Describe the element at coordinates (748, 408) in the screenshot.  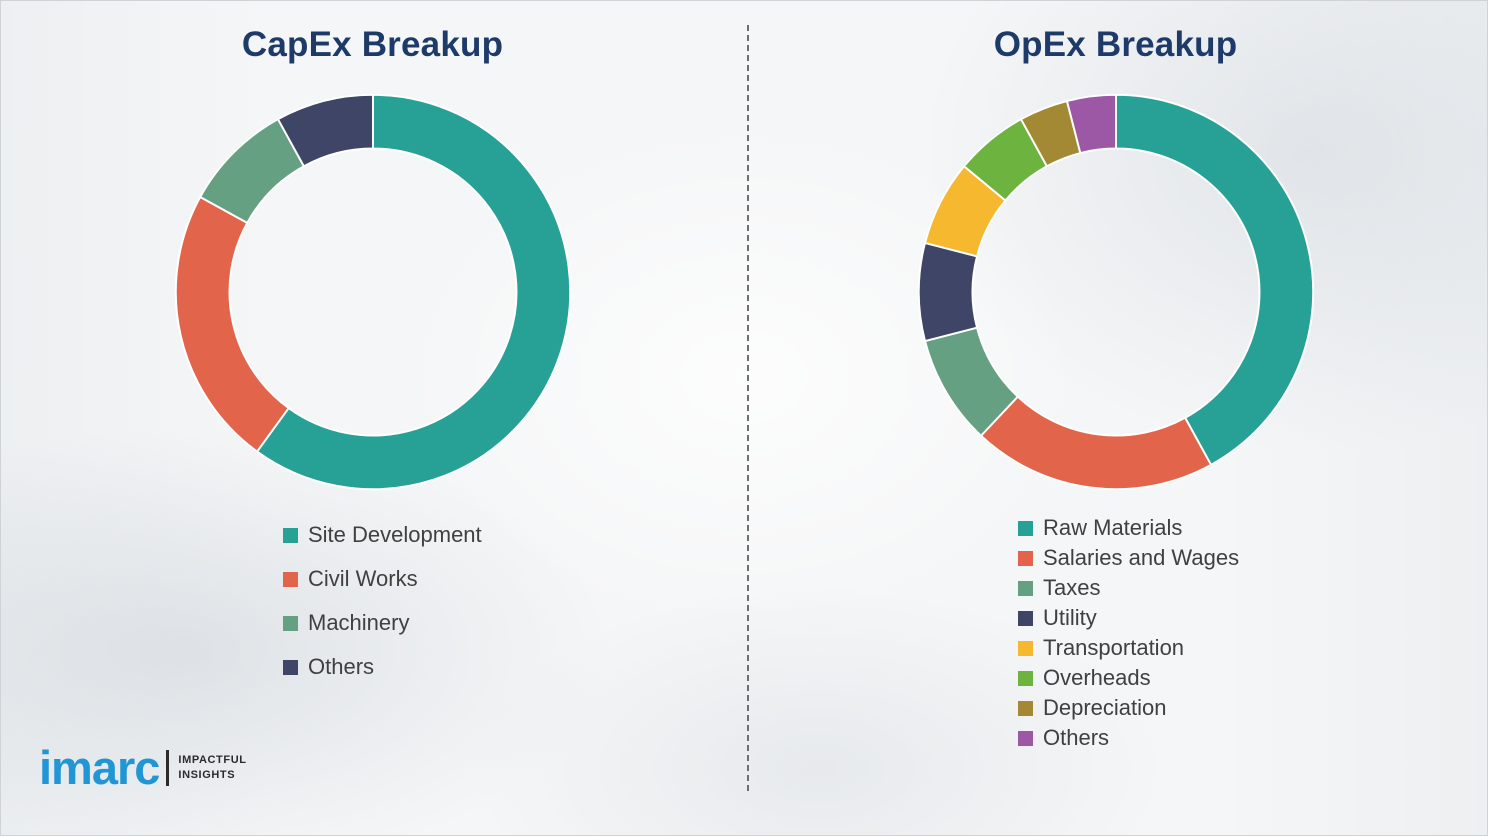
I see `dashed-divider-line` at that location.